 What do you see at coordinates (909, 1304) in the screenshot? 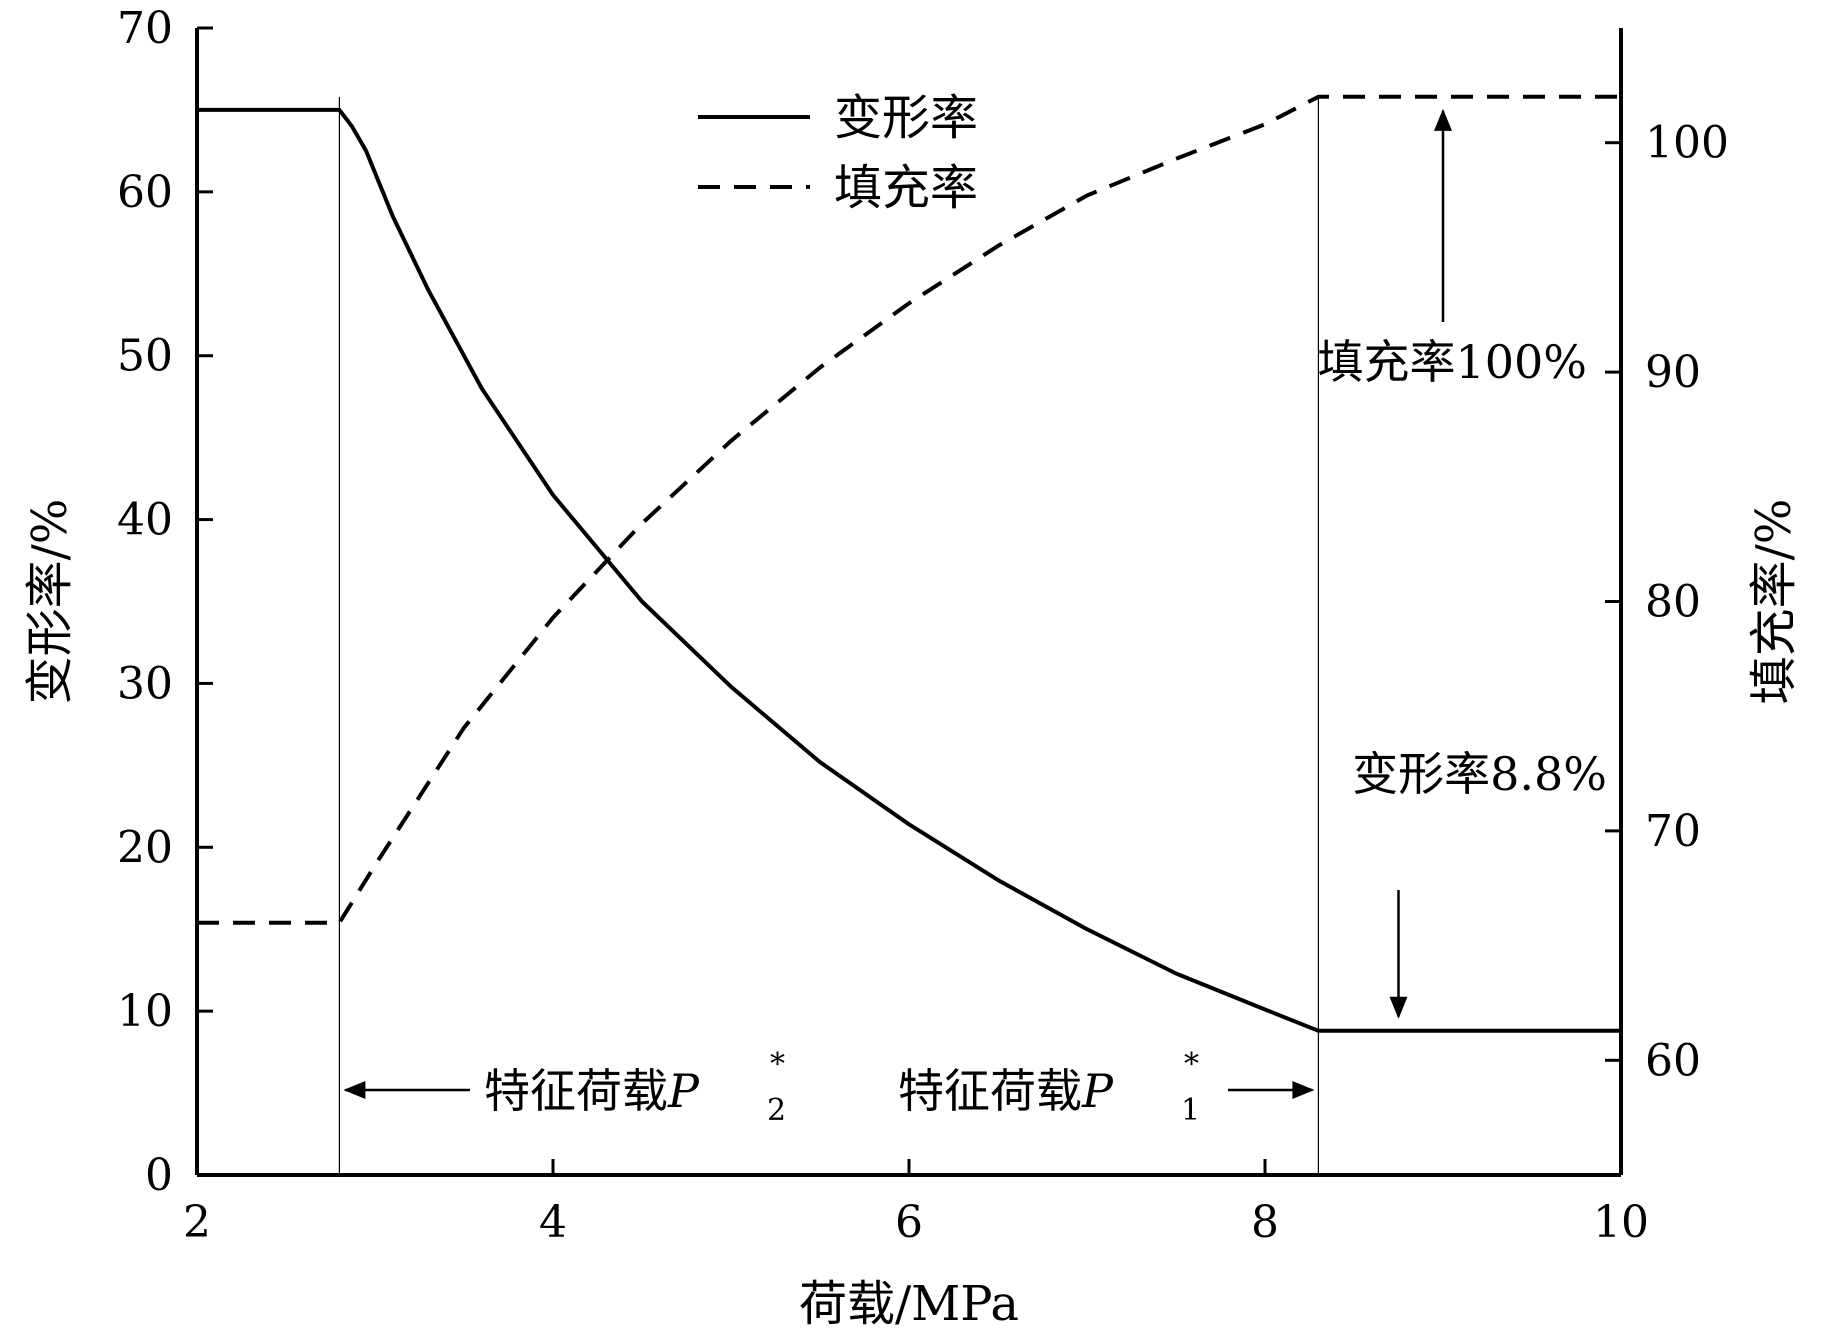
I see `x-axis-title: 荷载/MPa` at bounding box center [909, 1304].